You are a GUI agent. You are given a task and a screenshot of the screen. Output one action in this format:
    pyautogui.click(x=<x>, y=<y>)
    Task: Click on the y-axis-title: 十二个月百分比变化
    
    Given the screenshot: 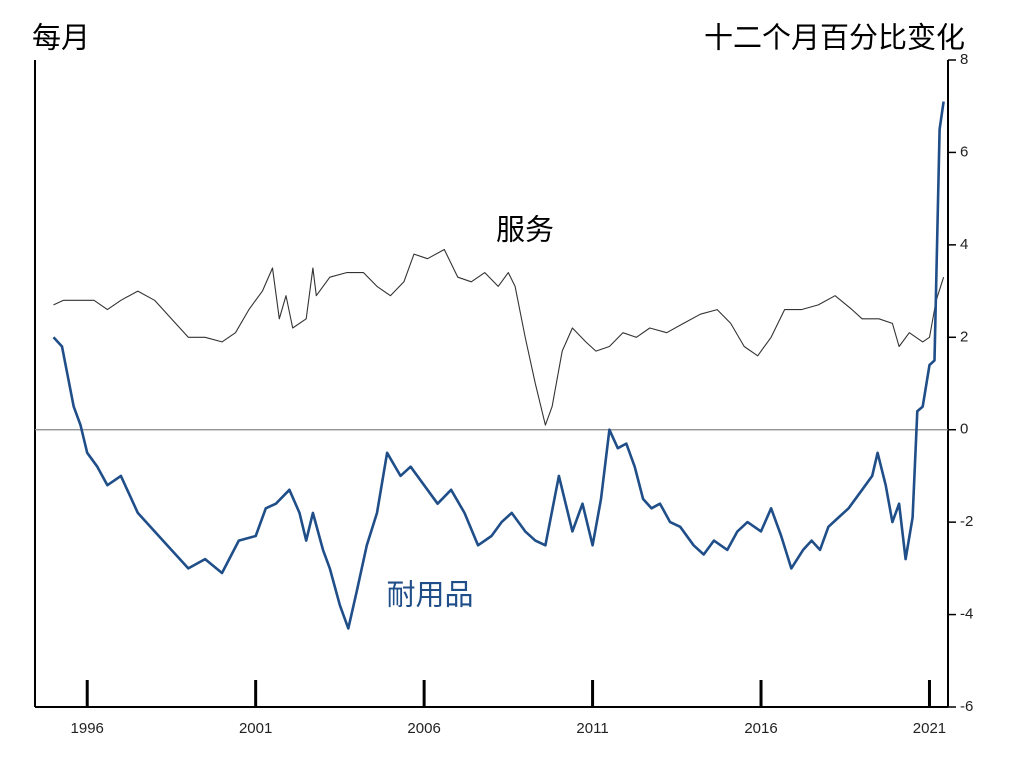 What is the action you would take?
    pyautogui.click(x=834, y=38)
    